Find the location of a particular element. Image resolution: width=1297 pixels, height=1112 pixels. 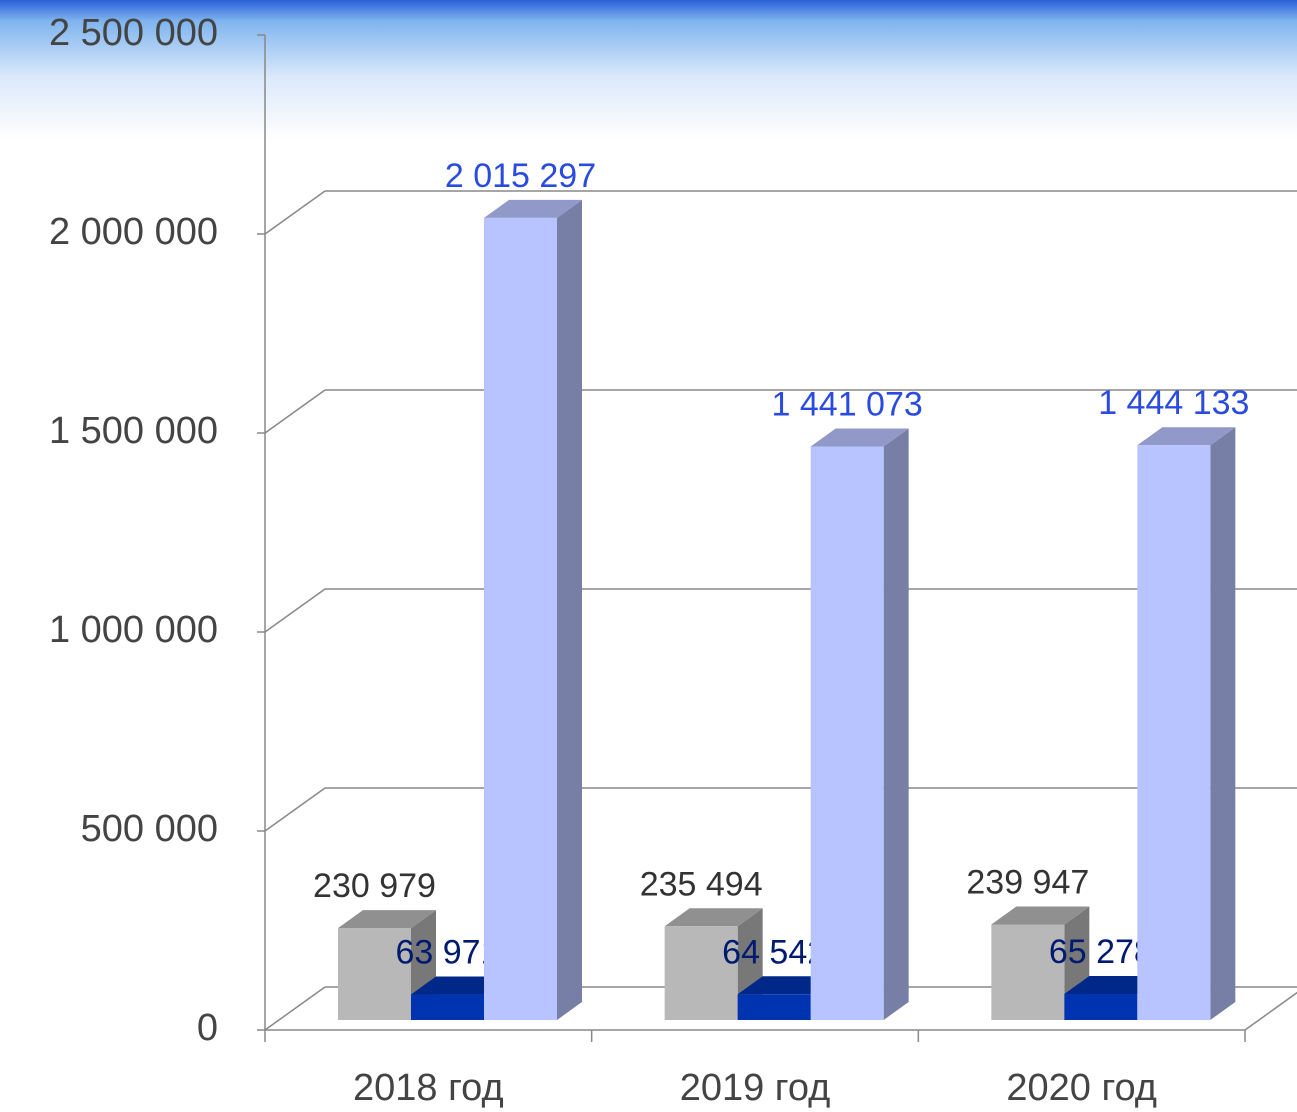

y-tick-label: 1 500 000 is located at coordinates (133, 431).